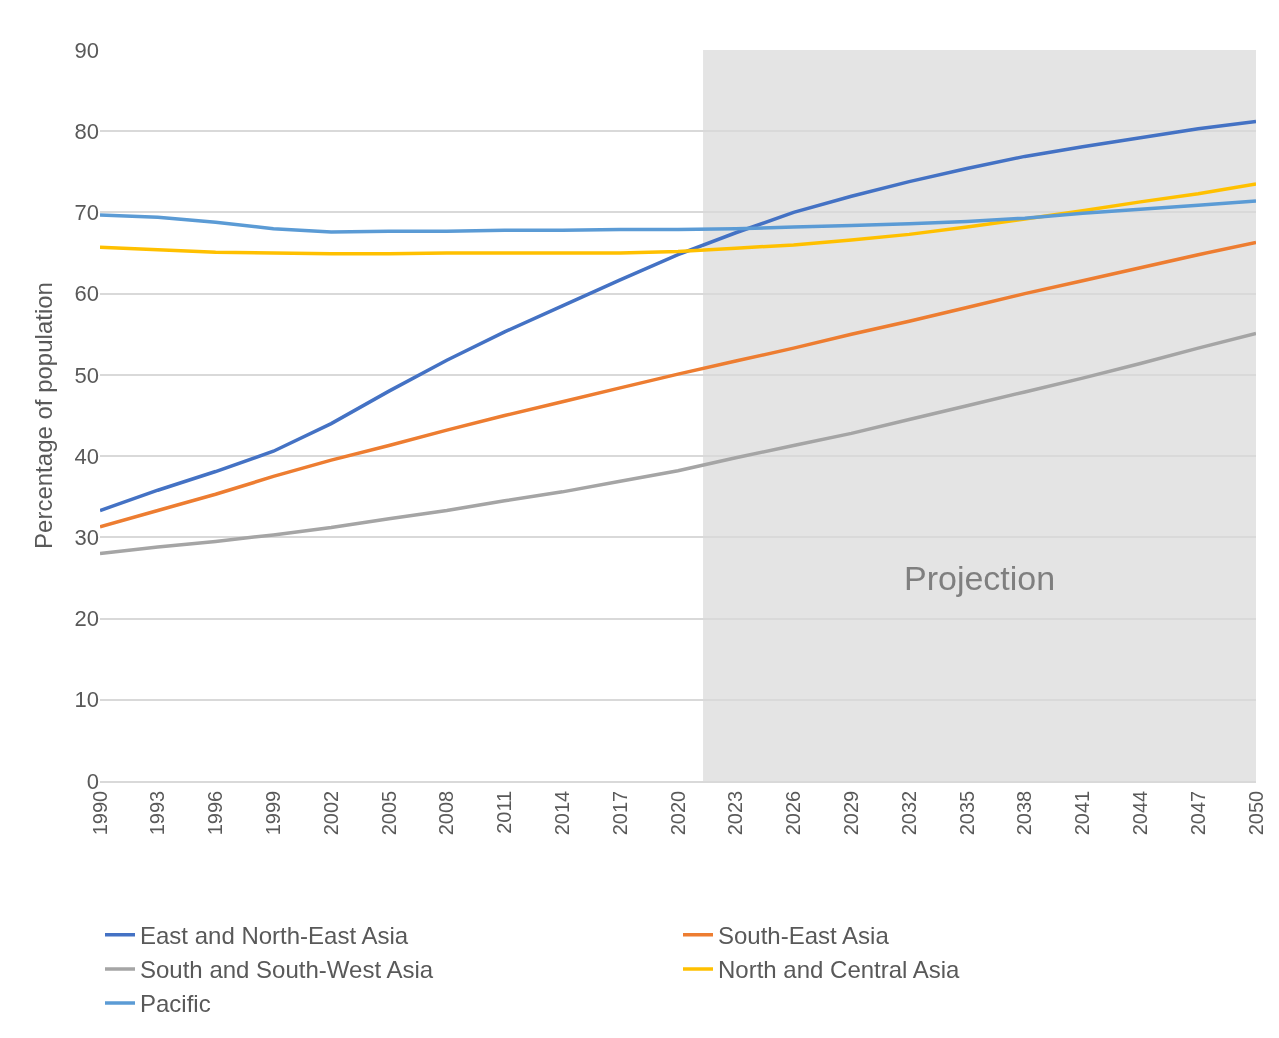 The image size is (1279, 1038). What do you see at coordinates (287, 970) in the screenshot?
I see `legend-label: South and South-West Asia` at bounding box center [287, 970].